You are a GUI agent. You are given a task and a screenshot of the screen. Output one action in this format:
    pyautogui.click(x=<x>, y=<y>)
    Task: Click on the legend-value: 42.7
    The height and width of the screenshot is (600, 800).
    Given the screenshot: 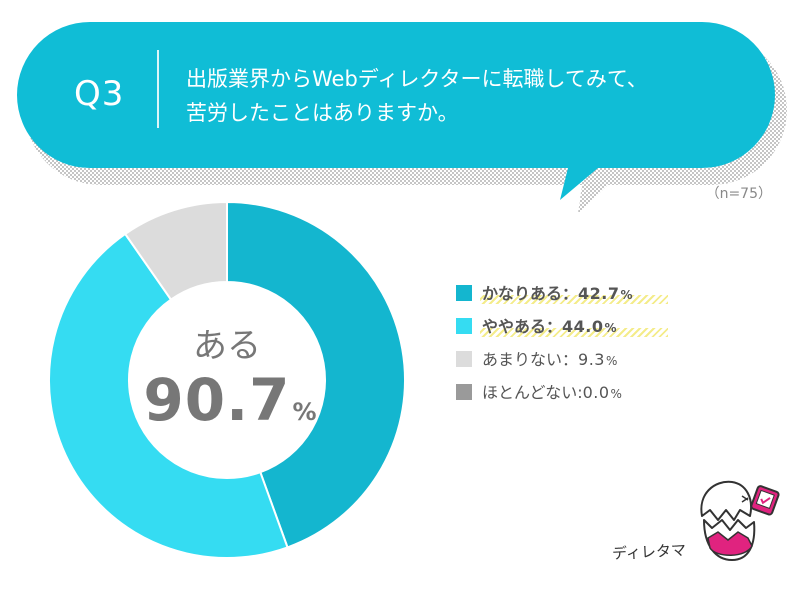 What is the action you would take?
    pyautogui.click(x=599, y=293)
    